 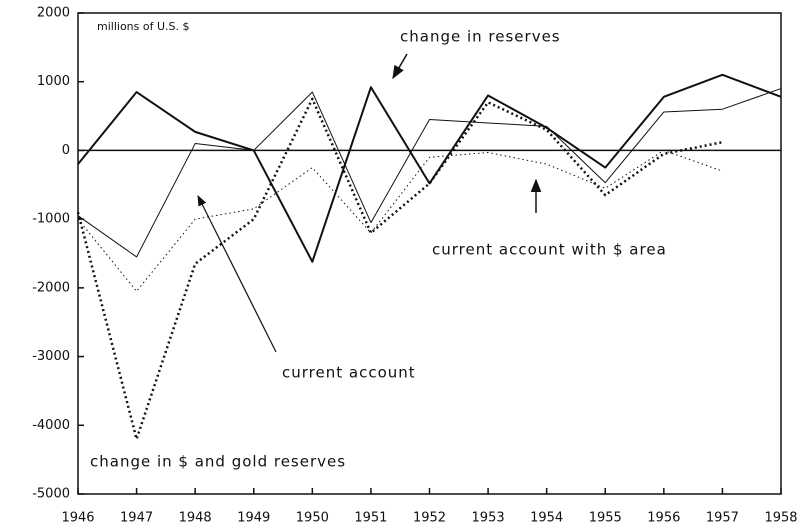 I want to click on unit-label: millions of U.S. $, so click(x=143, y=26).